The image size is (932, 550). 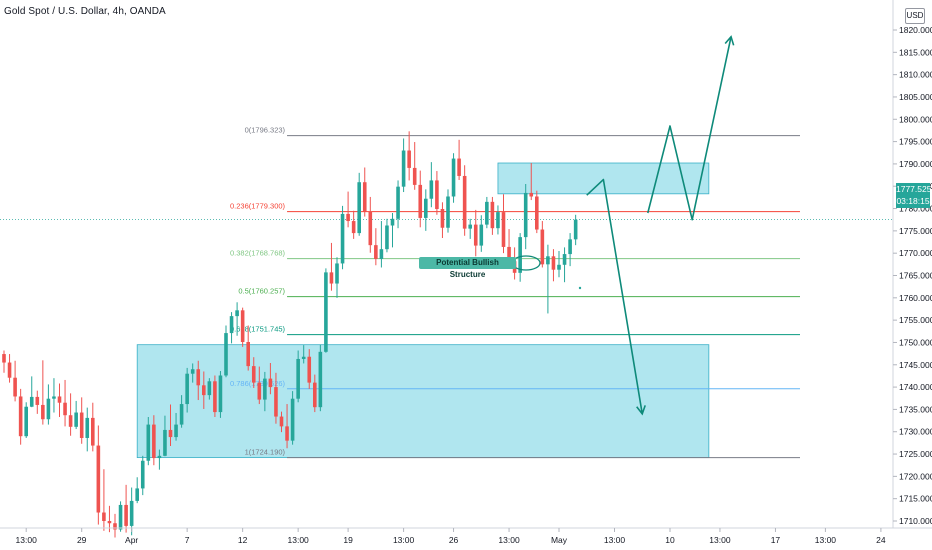 What do you see at coordinates (915, 476) in the screenshot?
I see `price-tick-label: 1720.000` at bounding box center [915, 476].